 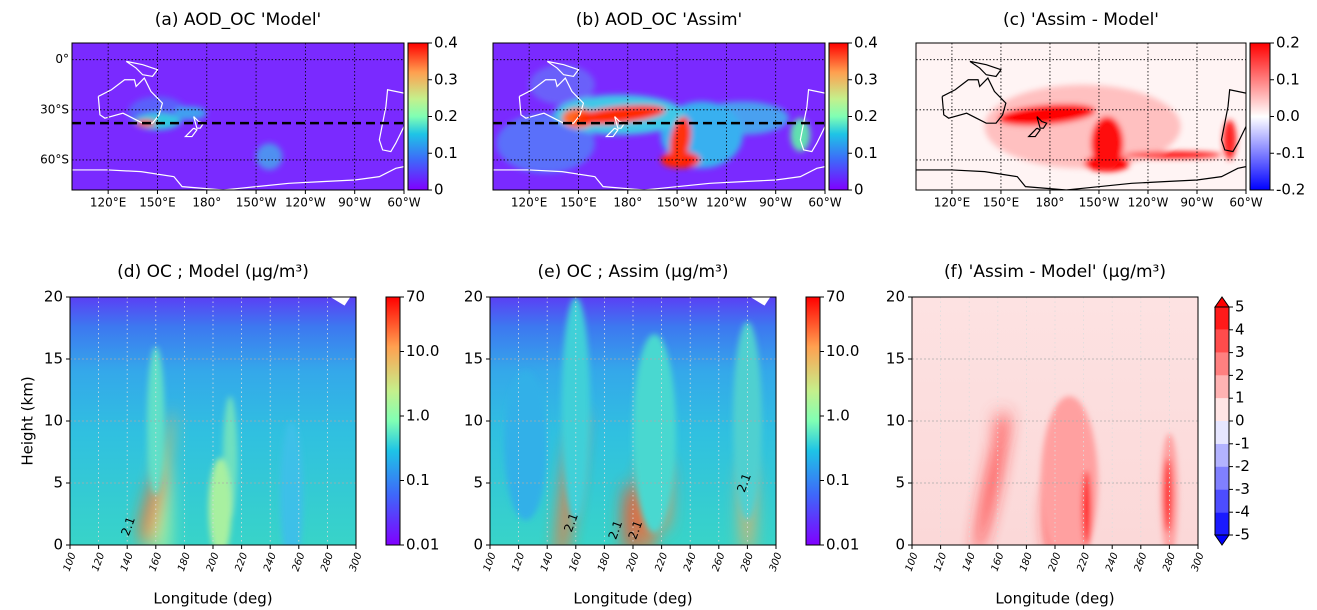 What do you see at coordinates (859, 190) in the screenshot?
I see `colorbar-tick-label: 0` at bounding box center [859, 190].